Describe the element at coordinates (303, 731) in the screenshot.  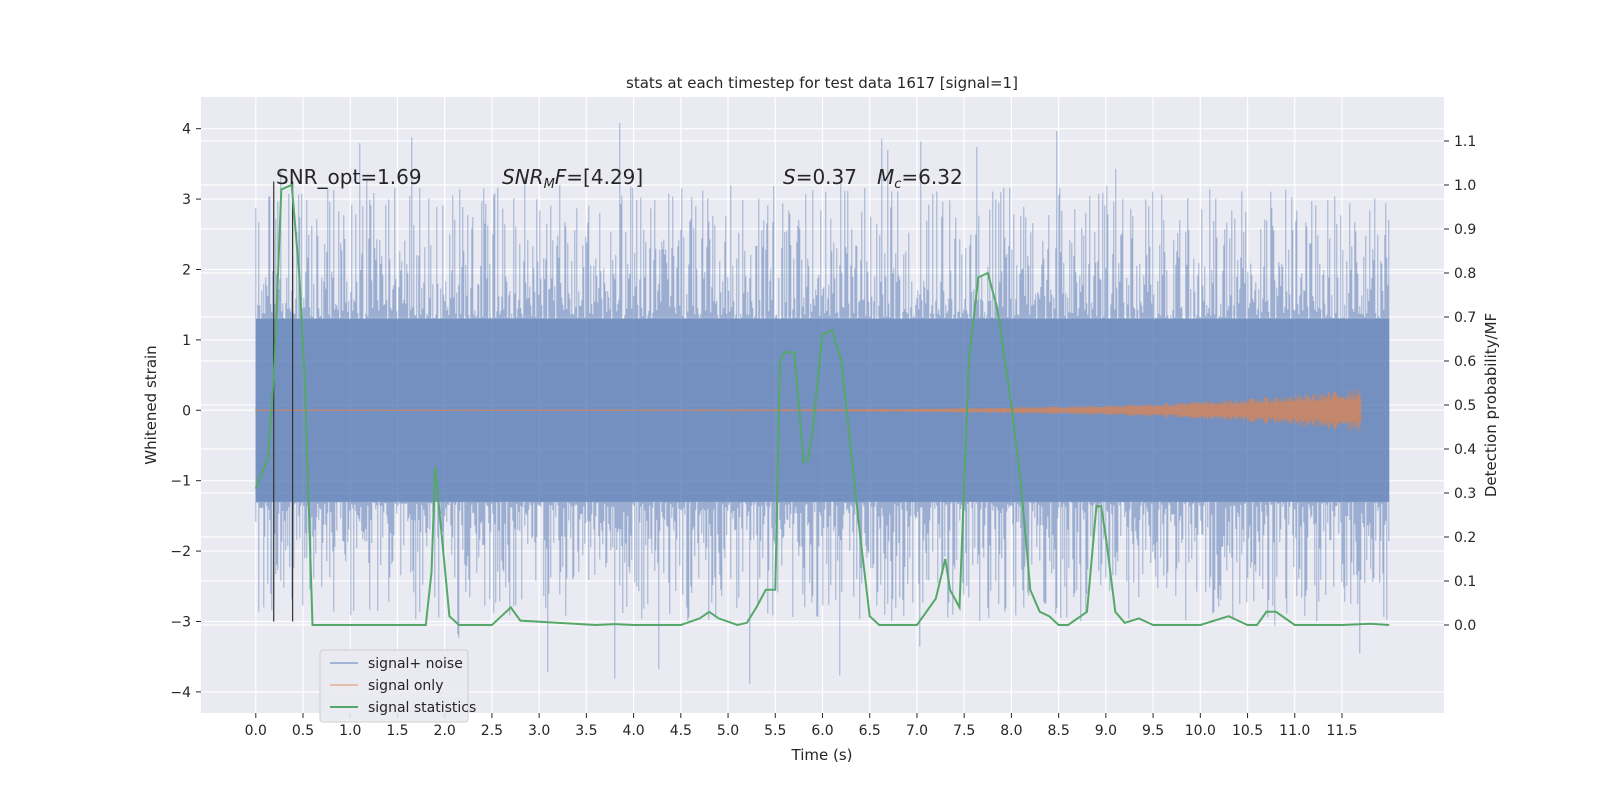
I see `x-tick-label: 0.5` at that location.